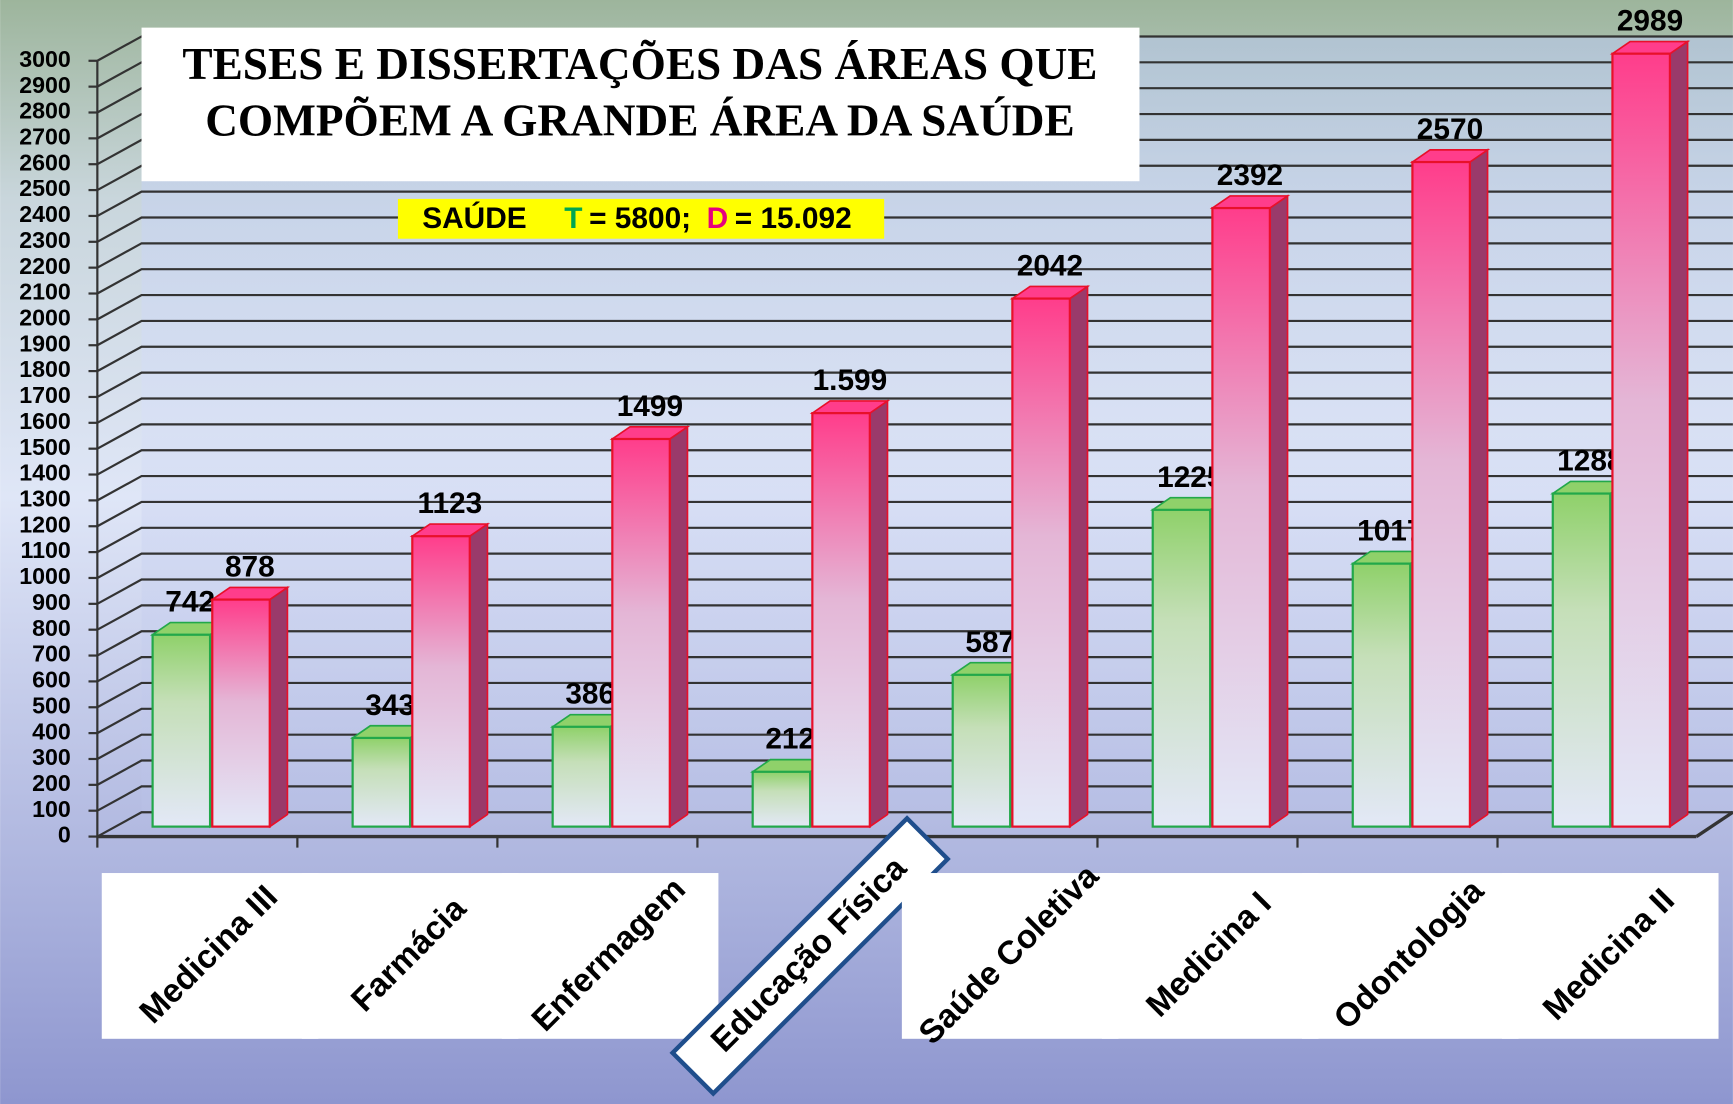  What do you see at coordinates (45, 395) in the screenshot?
I see `y-tick-label: 1700` at bounding box center [45, 395].